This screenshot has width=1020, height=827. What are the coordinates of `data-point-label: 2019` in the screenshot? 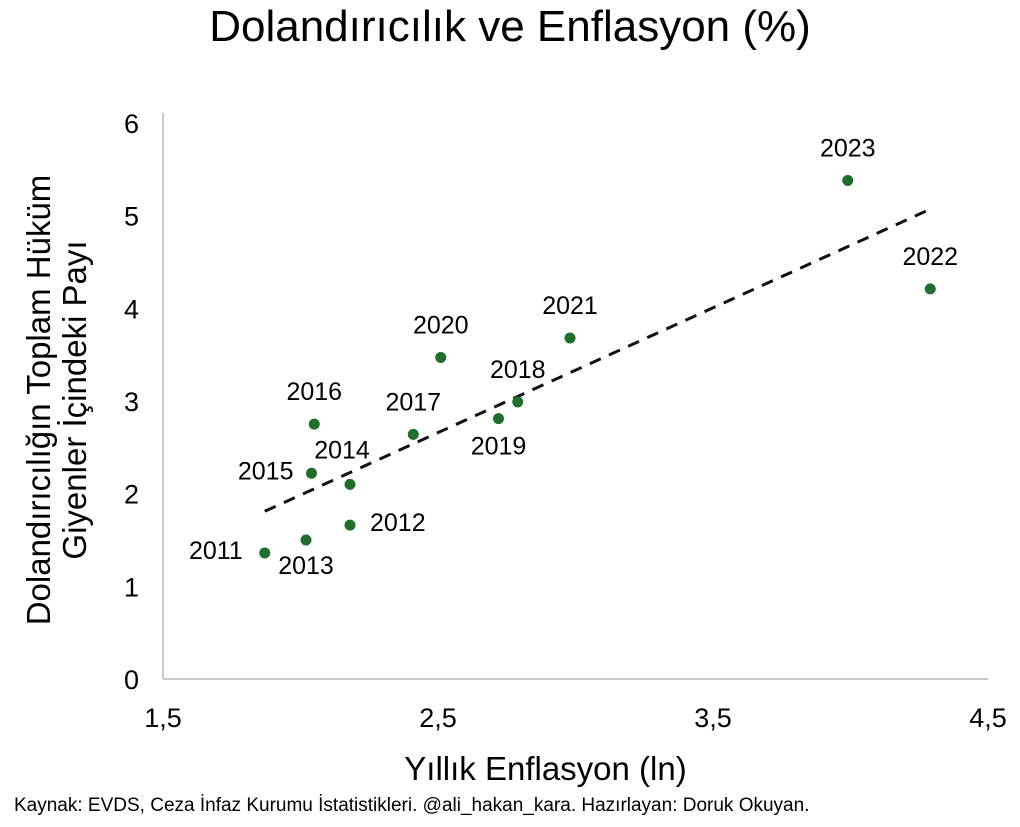 It's located at (499, 447).